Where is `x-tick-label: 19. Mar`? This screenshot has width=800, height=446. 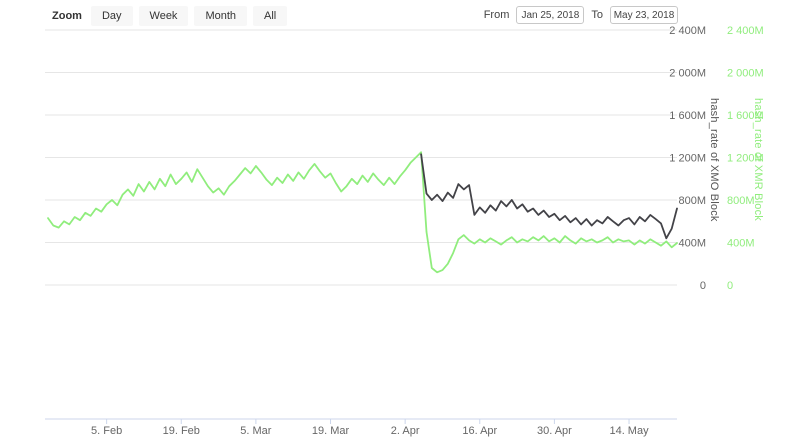
x-tick-label: 19. Mar is located at coordinates (331, 431).